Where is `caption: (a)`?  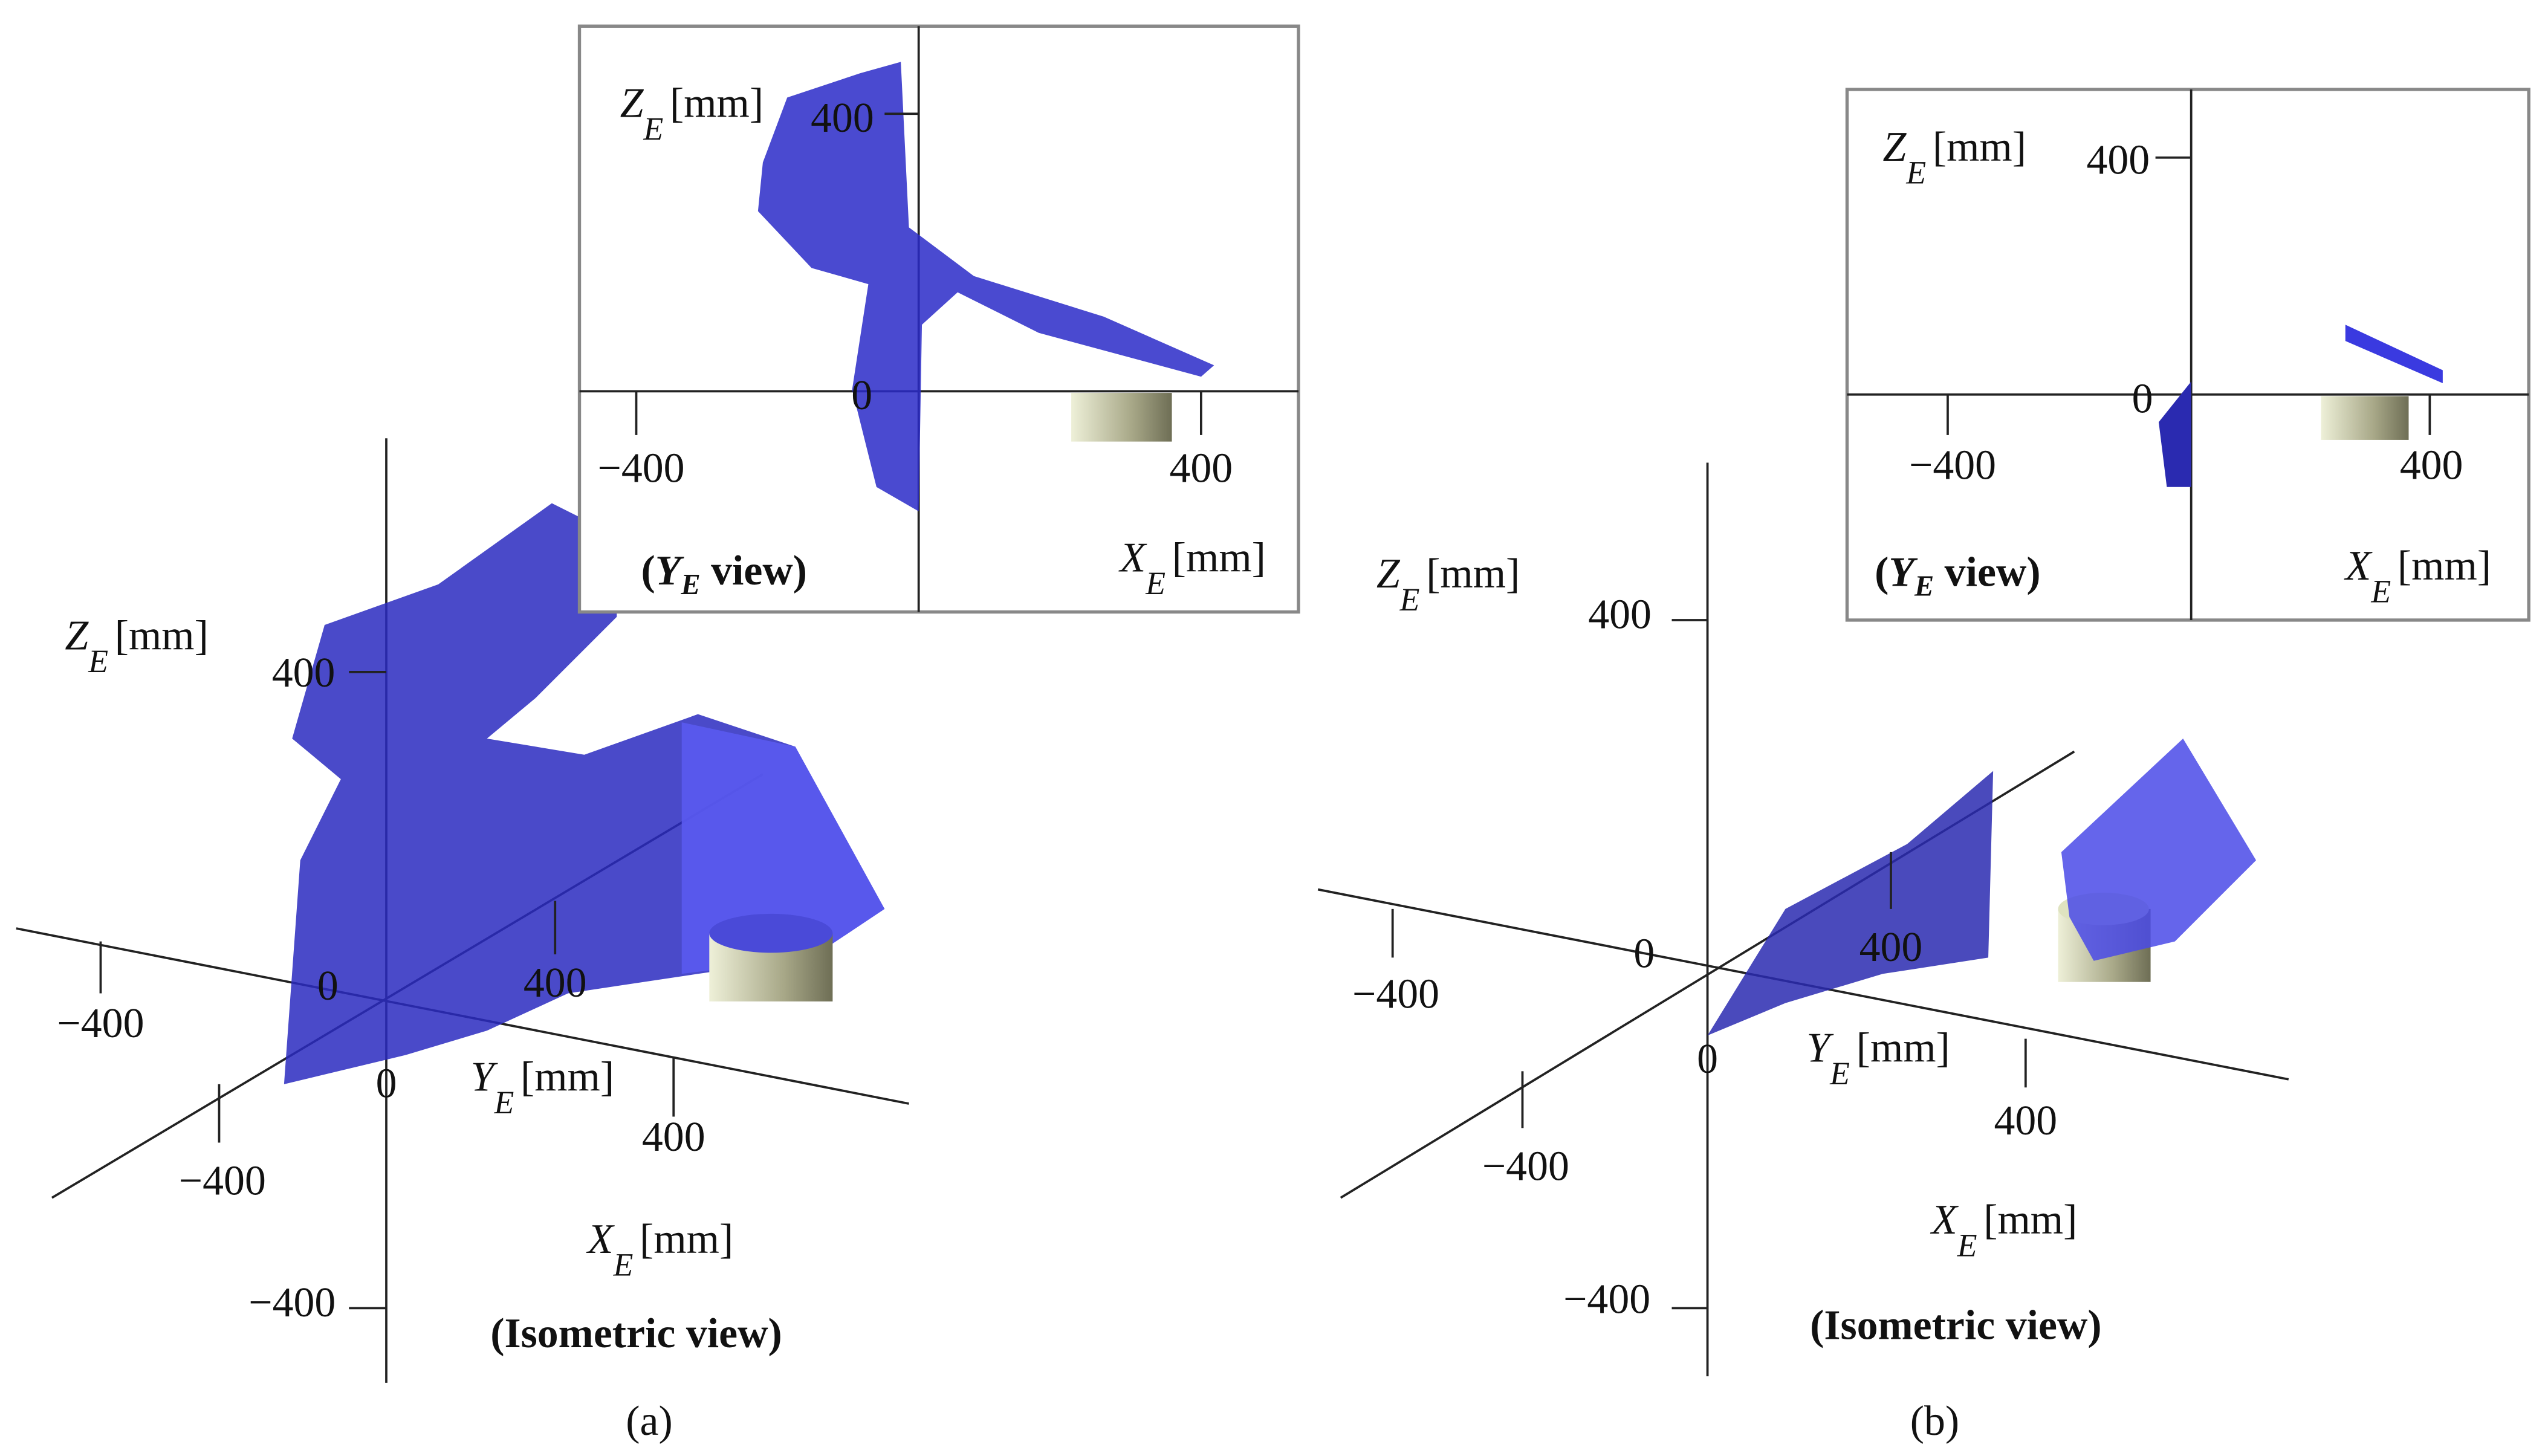 caption: (a) is located at coordinates (649, 1421).